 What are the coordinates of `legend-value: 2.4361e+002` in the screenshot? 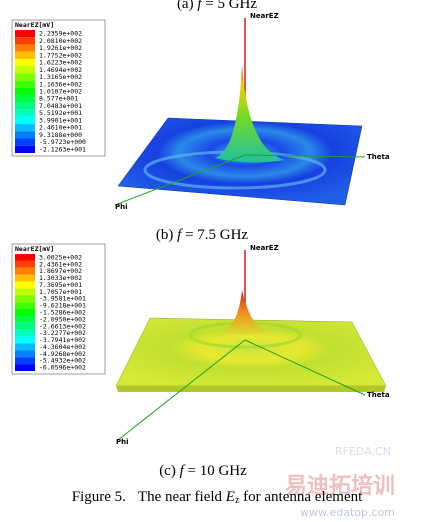 It's located at (60, 264).